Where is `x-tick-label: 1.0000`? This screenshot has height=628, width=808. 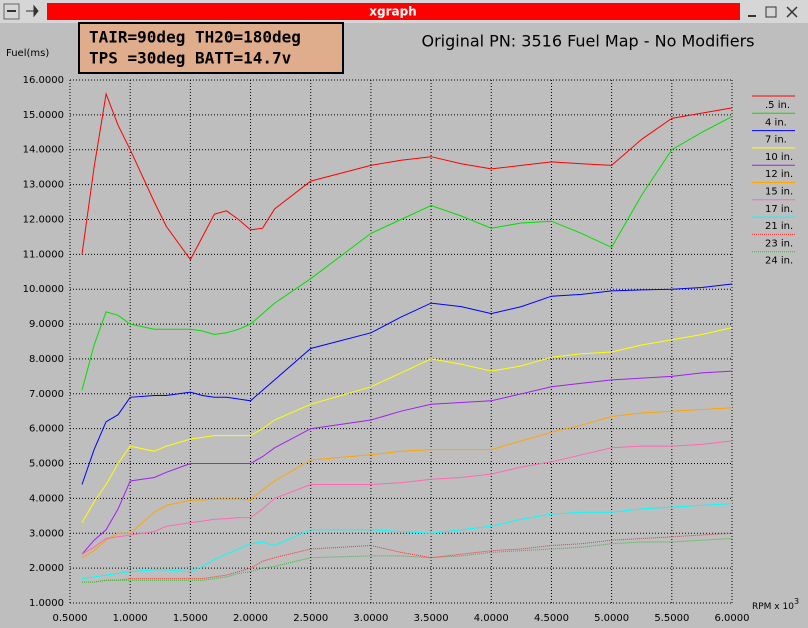
x-tick-label: 1.0000 is located at coordinates (130, 618).